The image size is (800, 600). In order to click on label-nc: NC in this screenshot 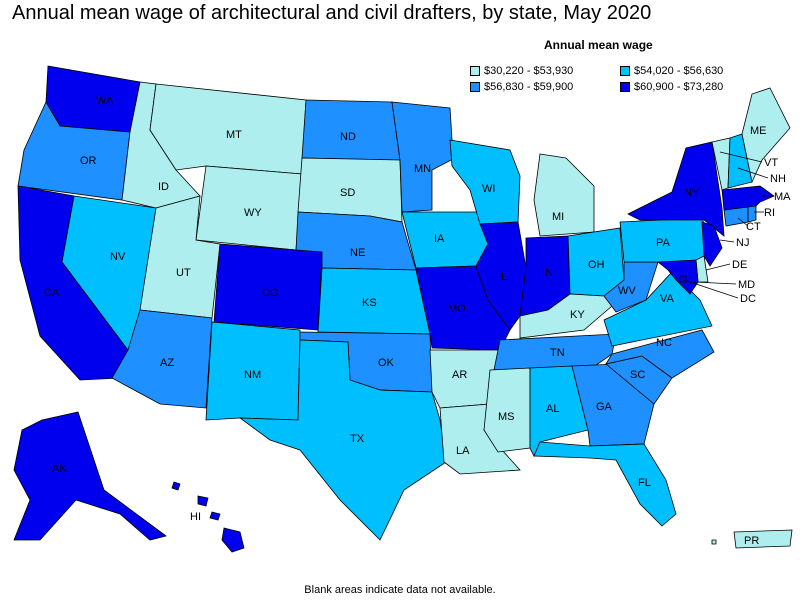, I will do `click(664, 343)`.